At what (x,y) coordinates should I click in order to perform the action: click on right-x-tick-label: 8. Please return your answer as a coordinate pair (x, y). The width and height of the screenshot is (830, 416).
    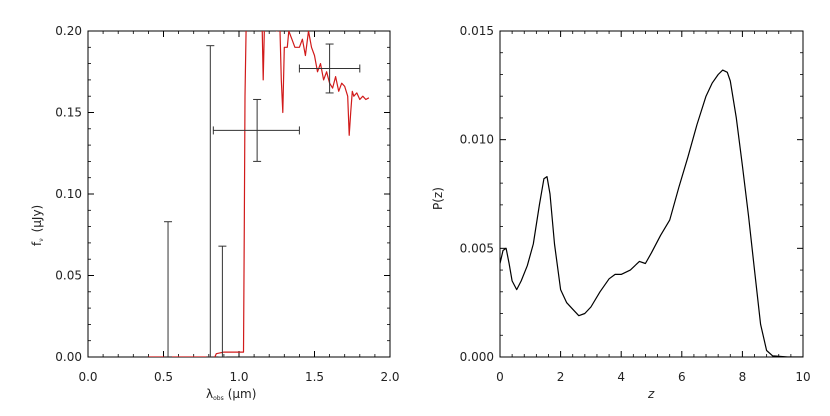
    Looking at the image, I should click on (743, 377).